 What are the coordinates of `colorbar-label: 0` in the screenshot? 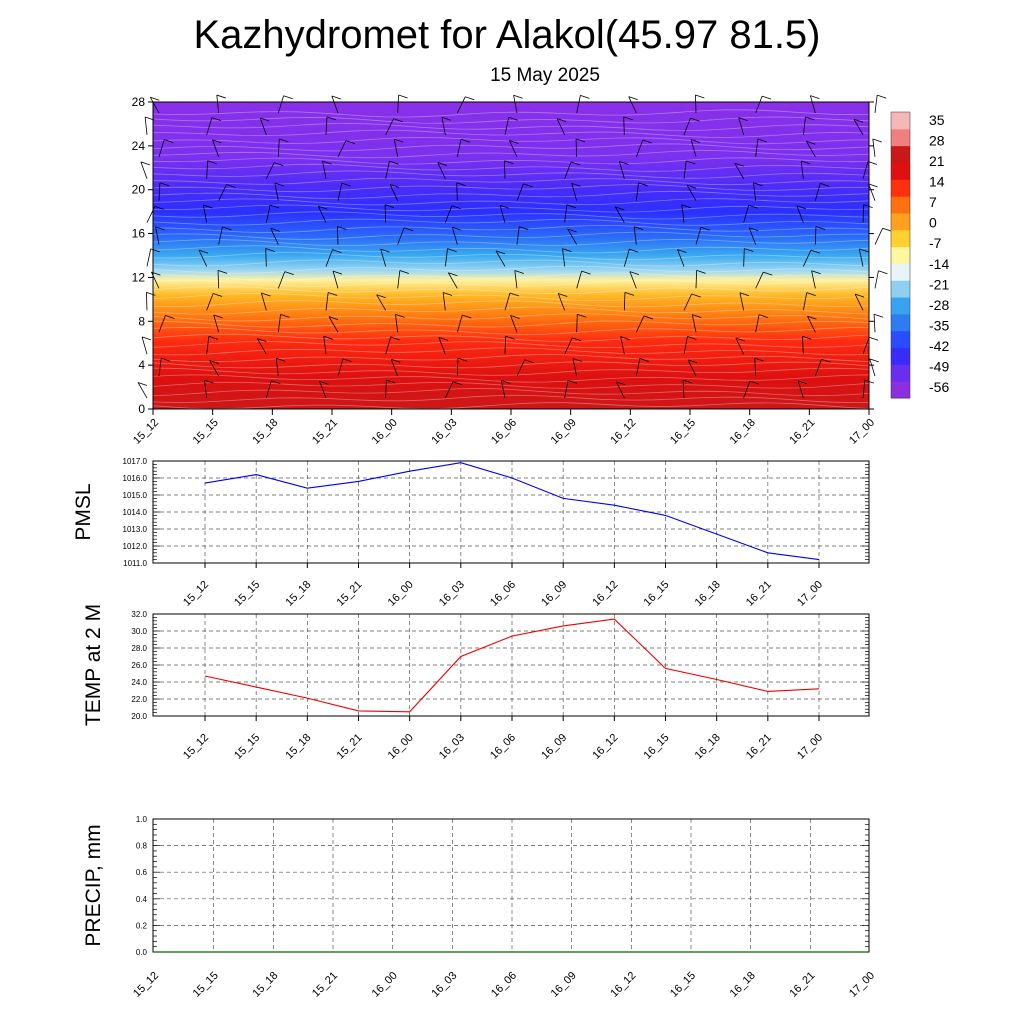 It's located at (933, 223).